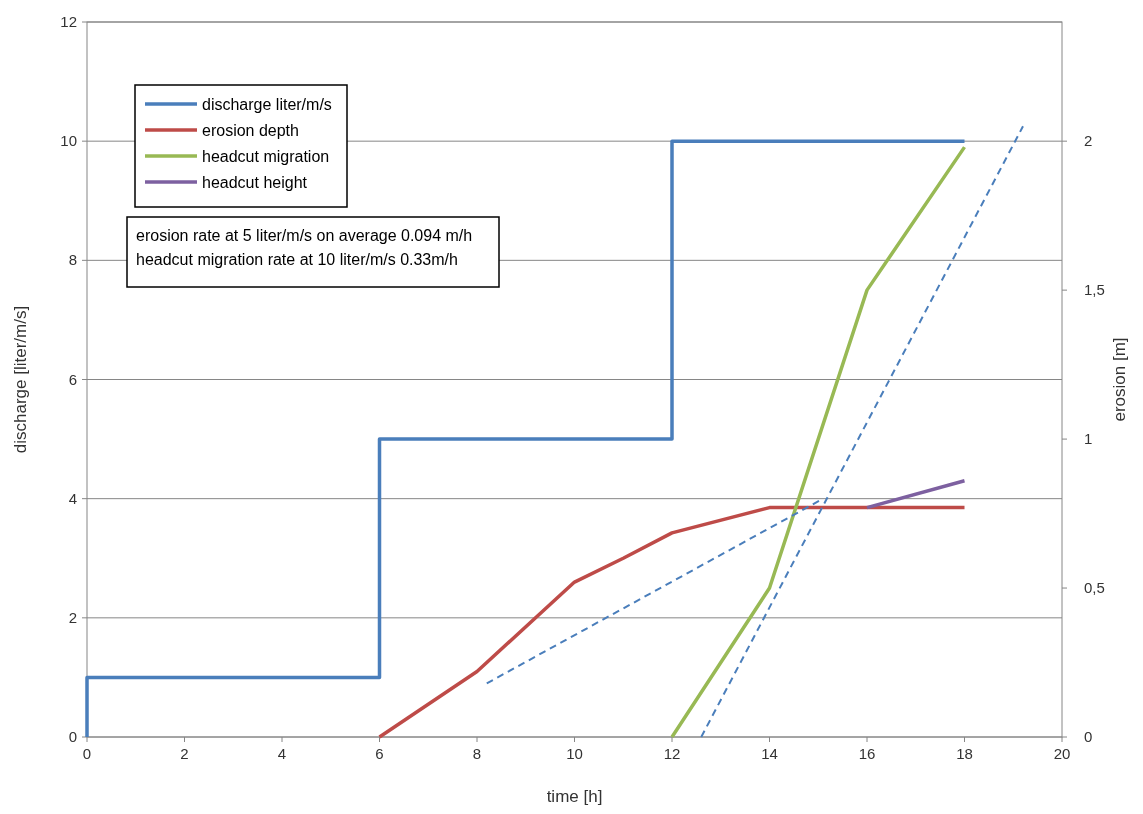 Image resolution: width=1143 pixels, height=814 pixels. Describe the element at coordinates (672, 622) in the screenshot. I see `line-series` at that location.